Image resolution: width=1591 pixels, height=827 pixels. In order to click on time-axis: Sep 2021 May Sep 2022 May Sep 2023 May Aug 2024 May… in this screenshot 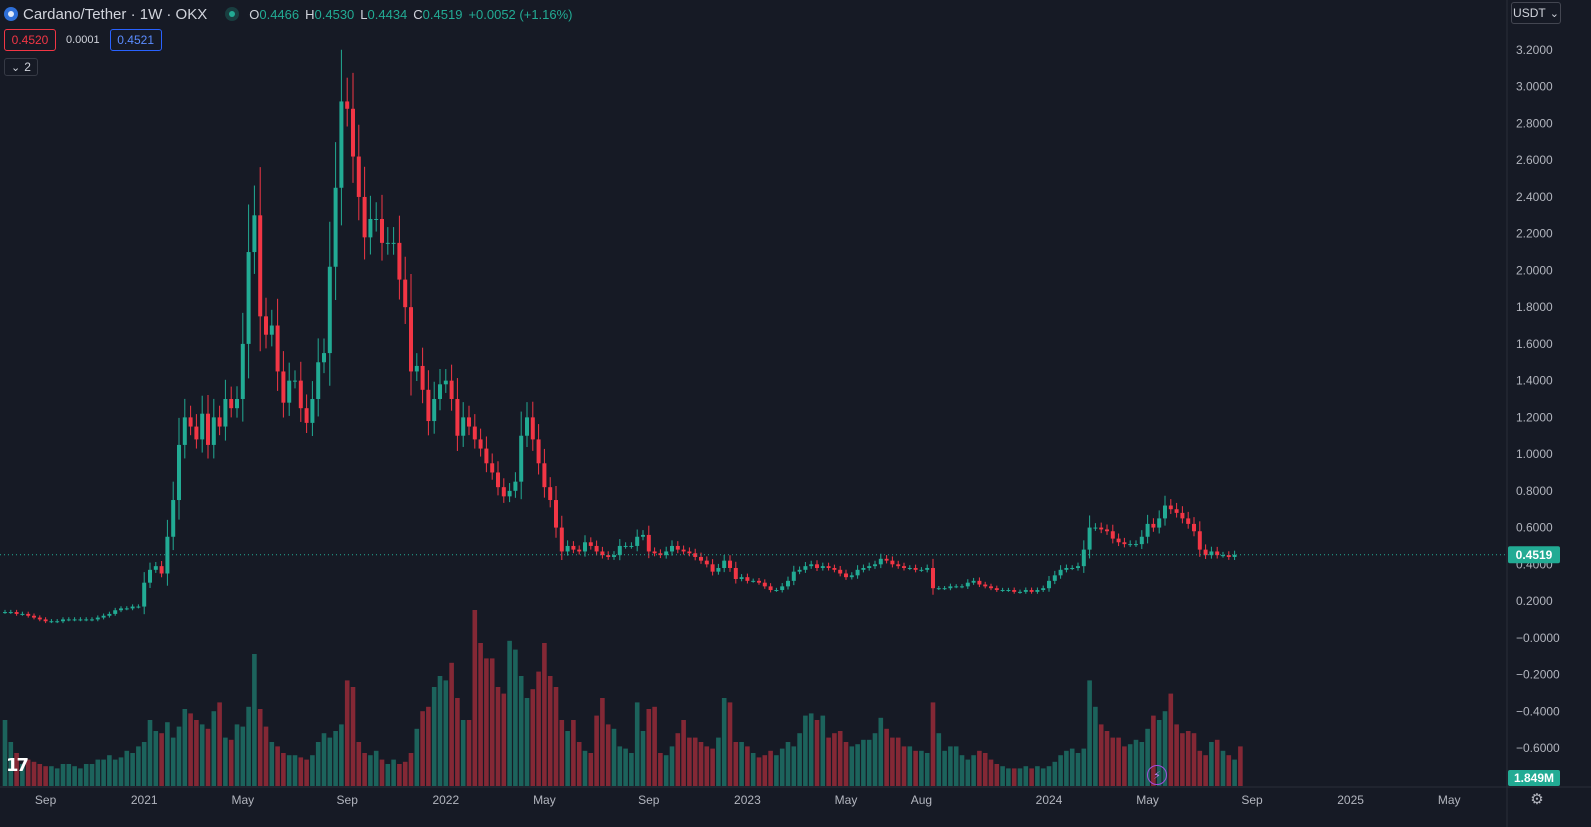, I will do `click(748, 800)`.